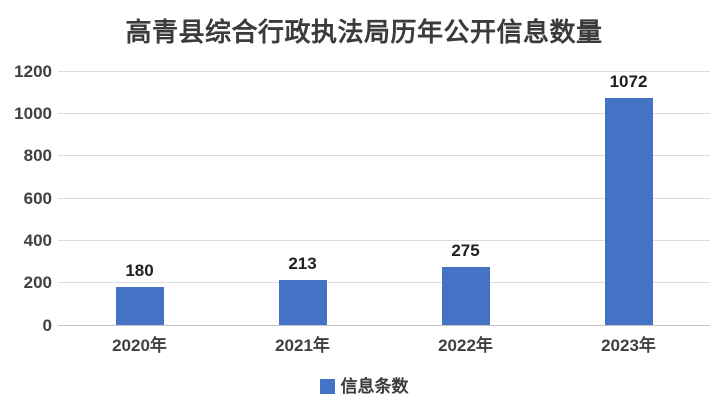  I want to click on y-axis-tick-label: 800, so click(37, 156).